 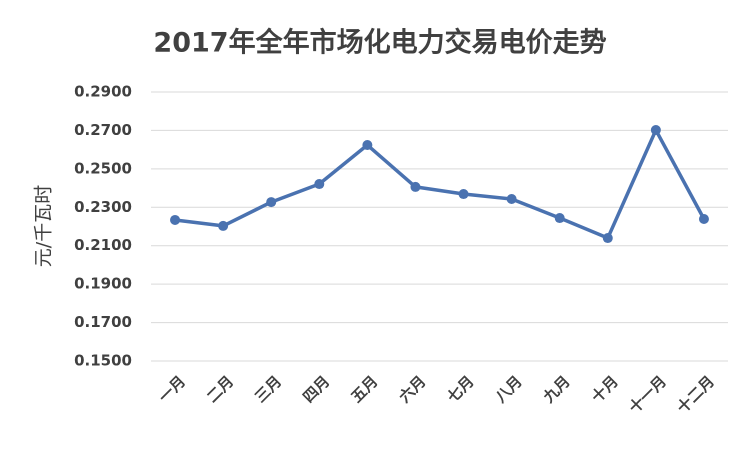 I want to click on y-tick-label: 0.1700, so click(x=103, y=322).